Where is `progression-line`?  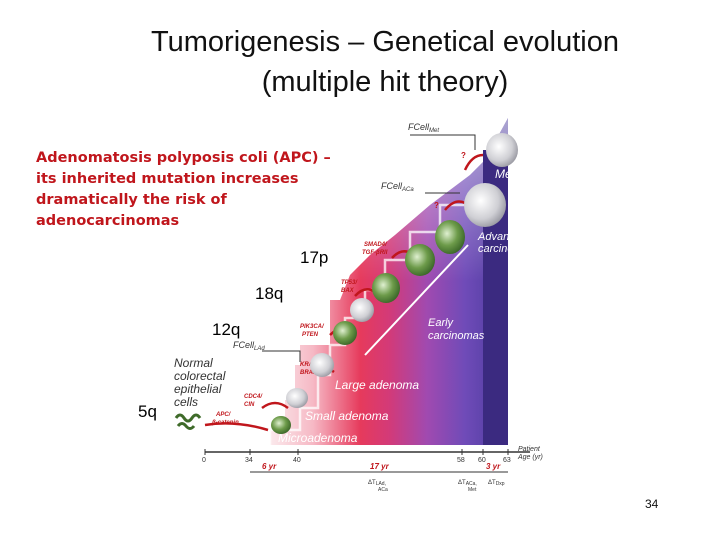 progression-line is located at coordinates (416, 300).